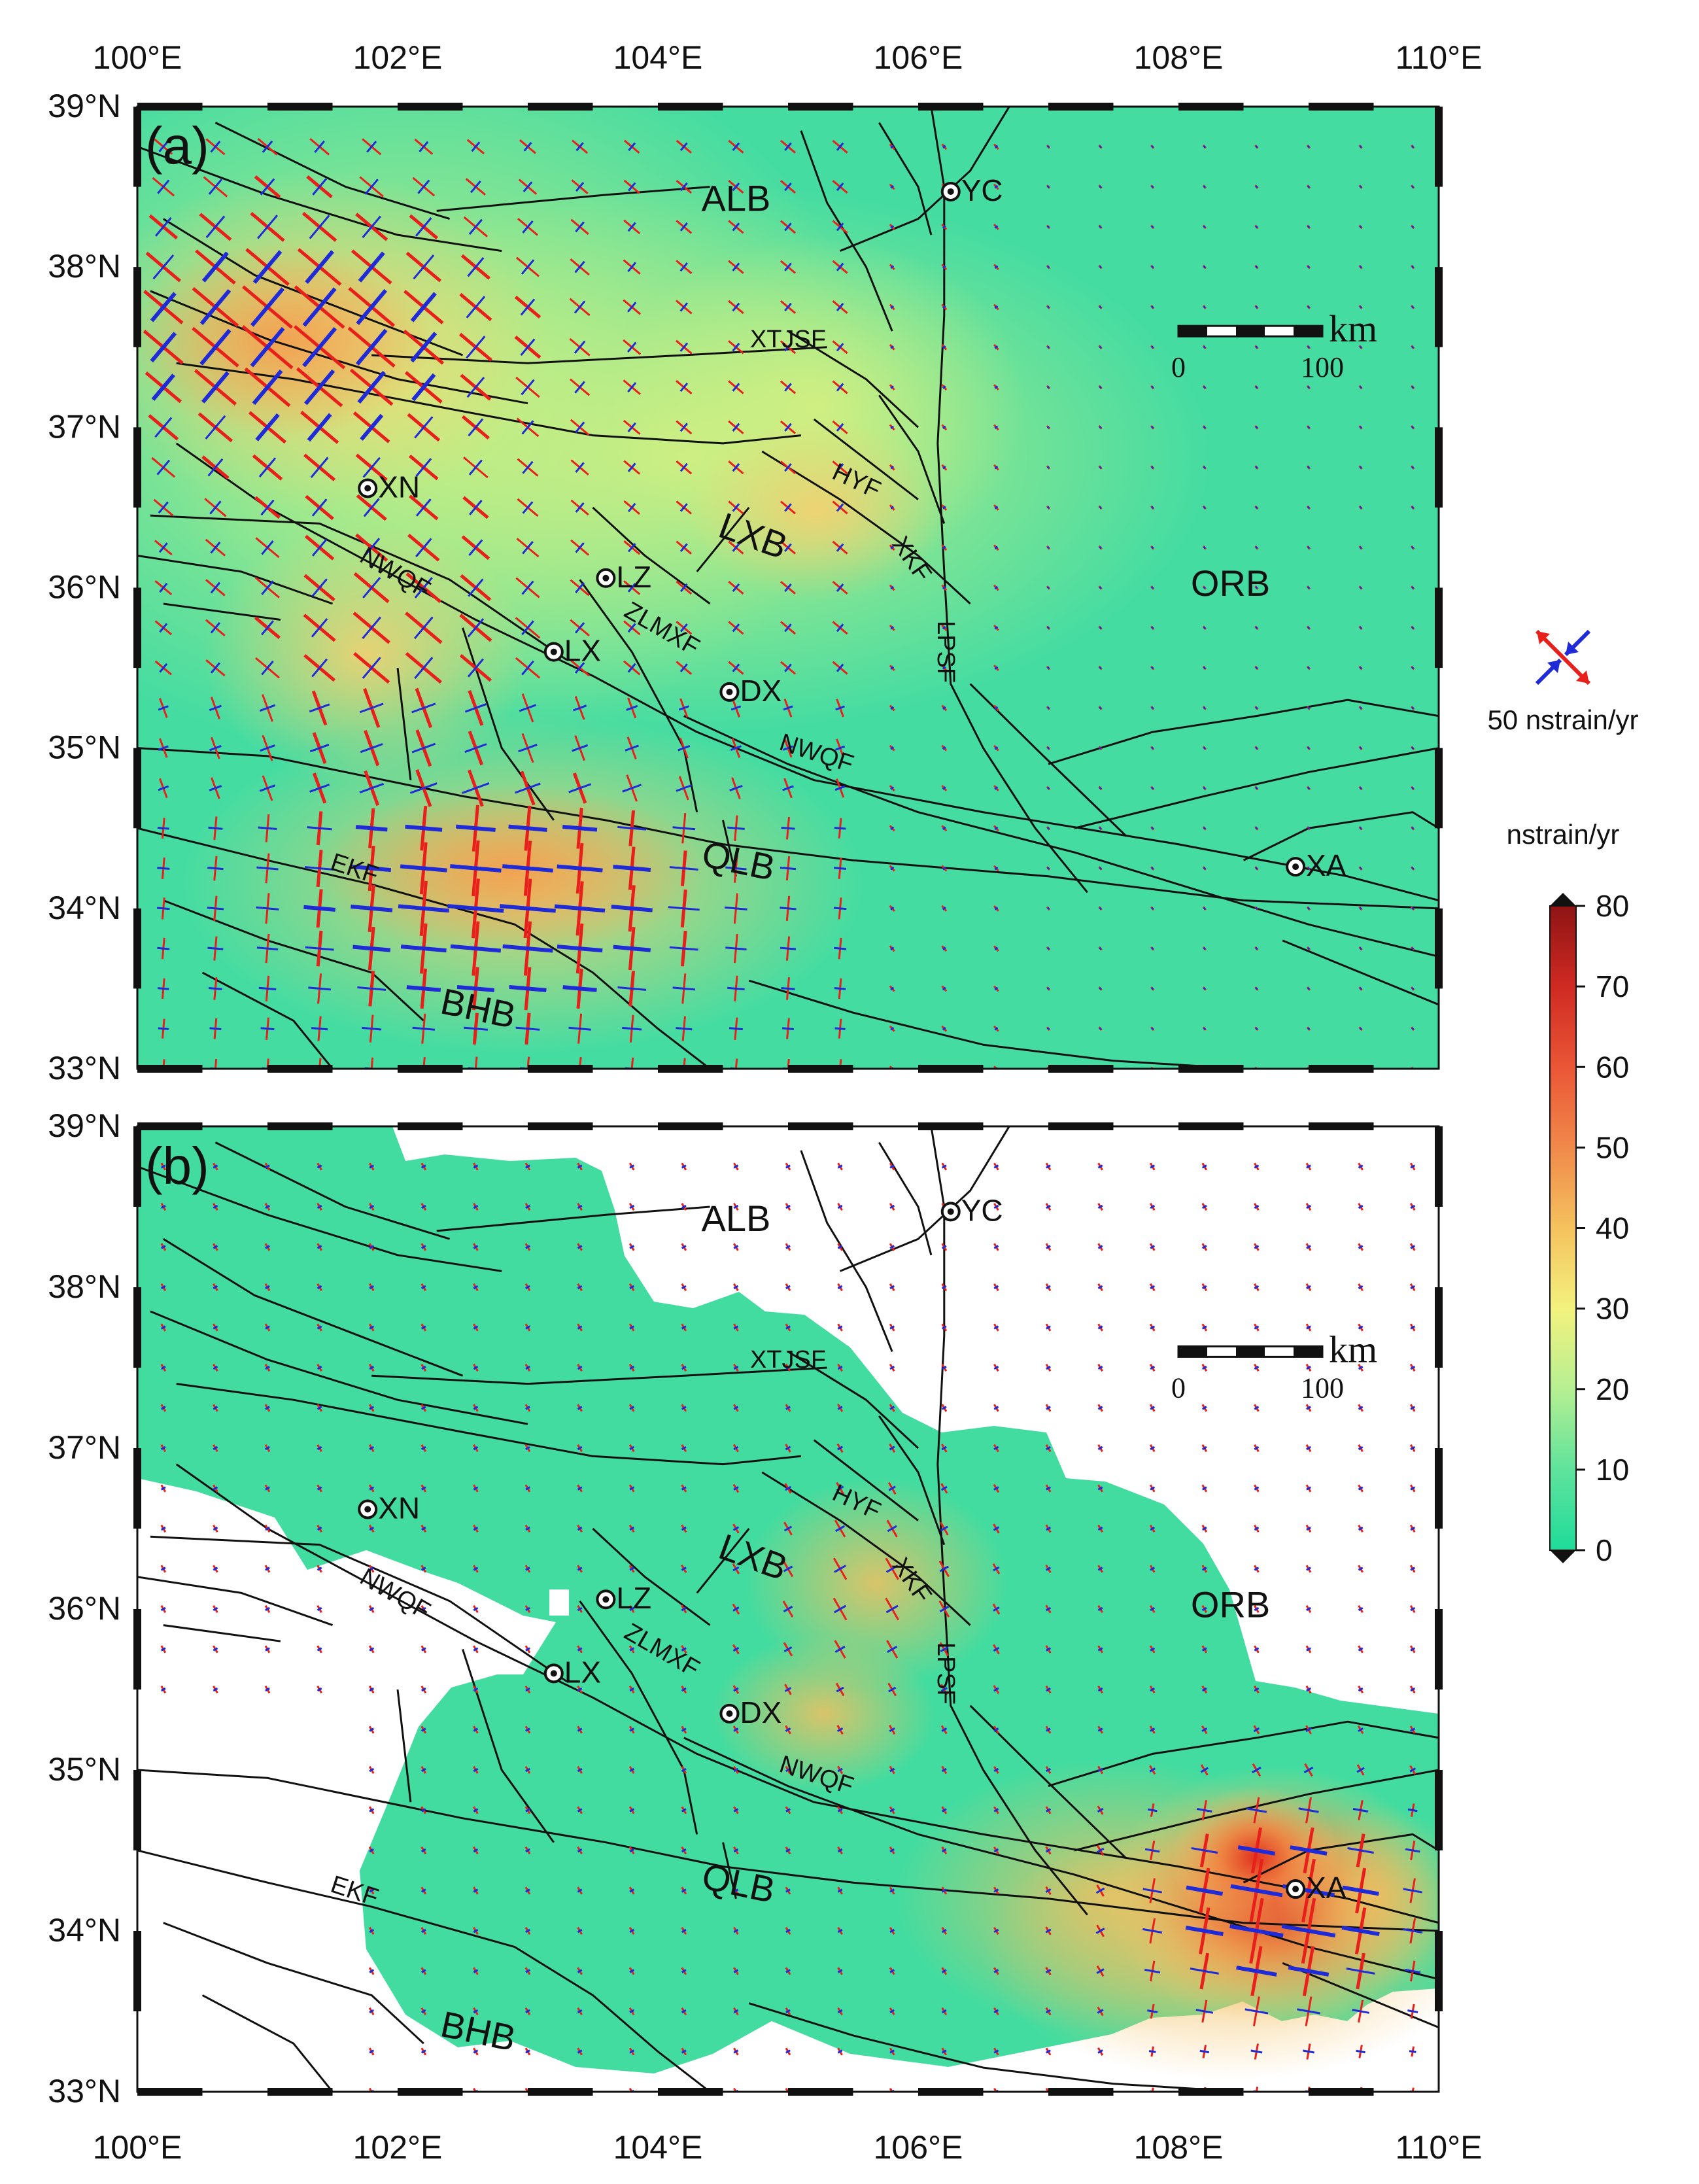 The width and height of the screenshot is (1699, 2184). I want to click on colorbar-tick-label: 60, so click(1612, 1067).